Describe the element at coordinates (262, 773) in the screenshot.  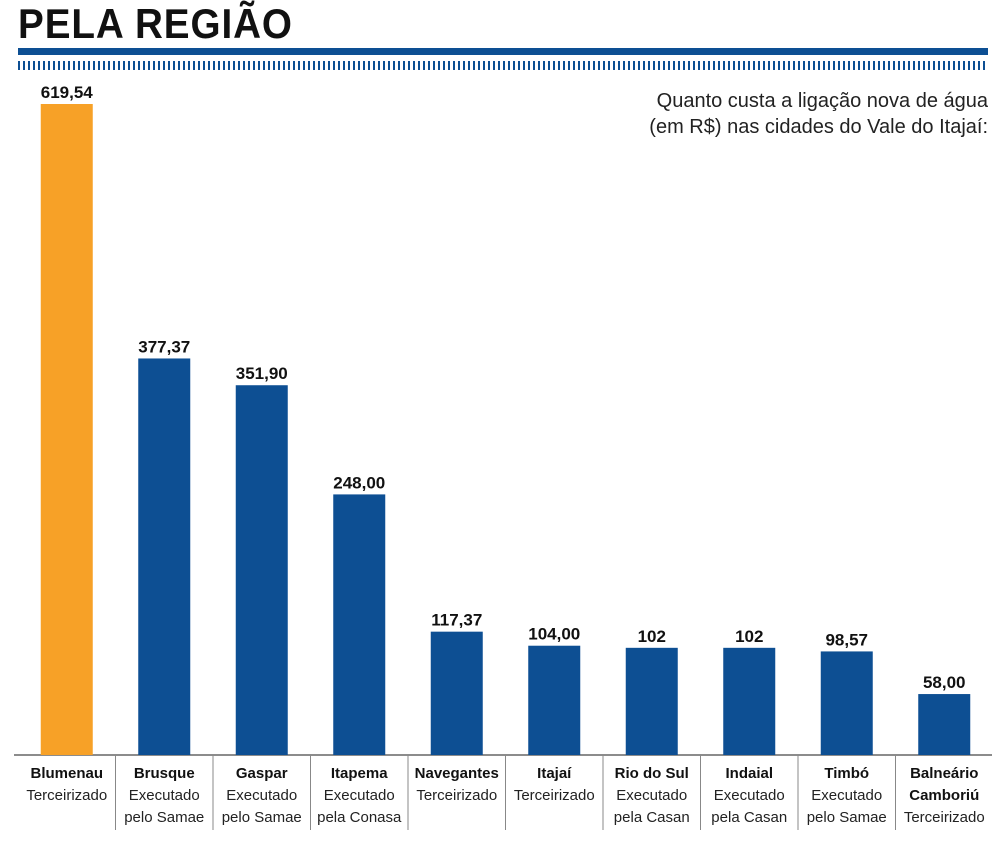
I see `category-label: Gaspar` at that location.